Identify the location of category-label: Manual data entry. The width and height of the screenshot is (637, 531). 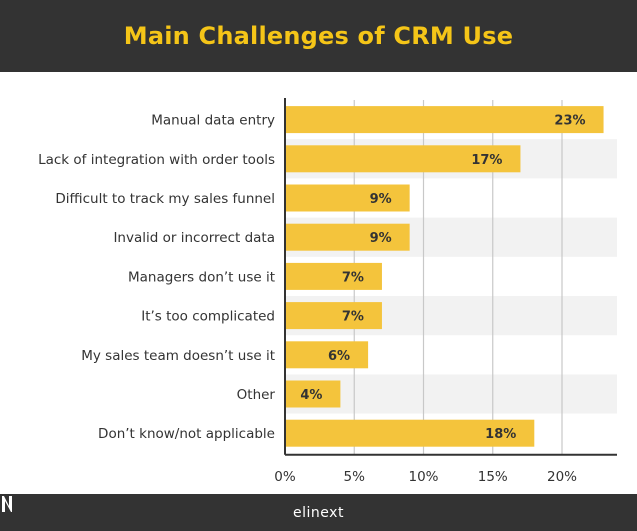
(213, 121).